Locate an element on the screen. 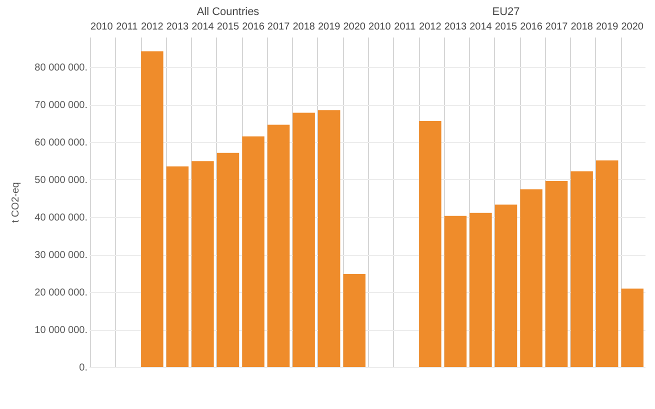 This screenshot has width=655, height=409. y-tick-label: 50 000 000. is located at coordinates (61, 180).